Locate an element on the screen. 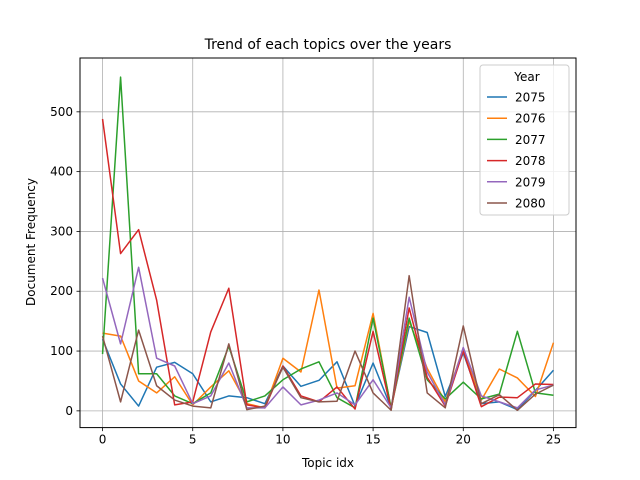 The image size is (640, 480). x-tick-label: 10 is located at coordinates (282, 440).